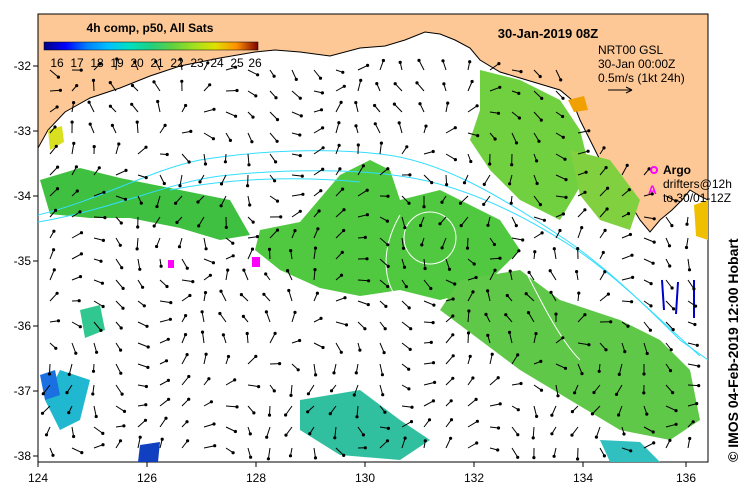  What do you see at coordinates (57, 63) in the screenshot?
I see `colorbar-tick-label: 16` at bounding box center [57, 63].